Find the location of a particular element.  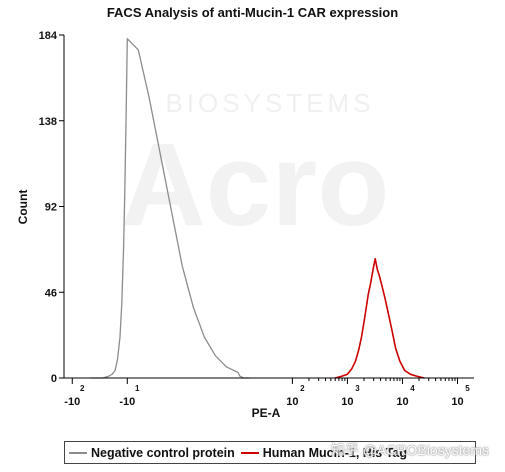

y-tick-label: 138 is located at coordinates (48, 122).